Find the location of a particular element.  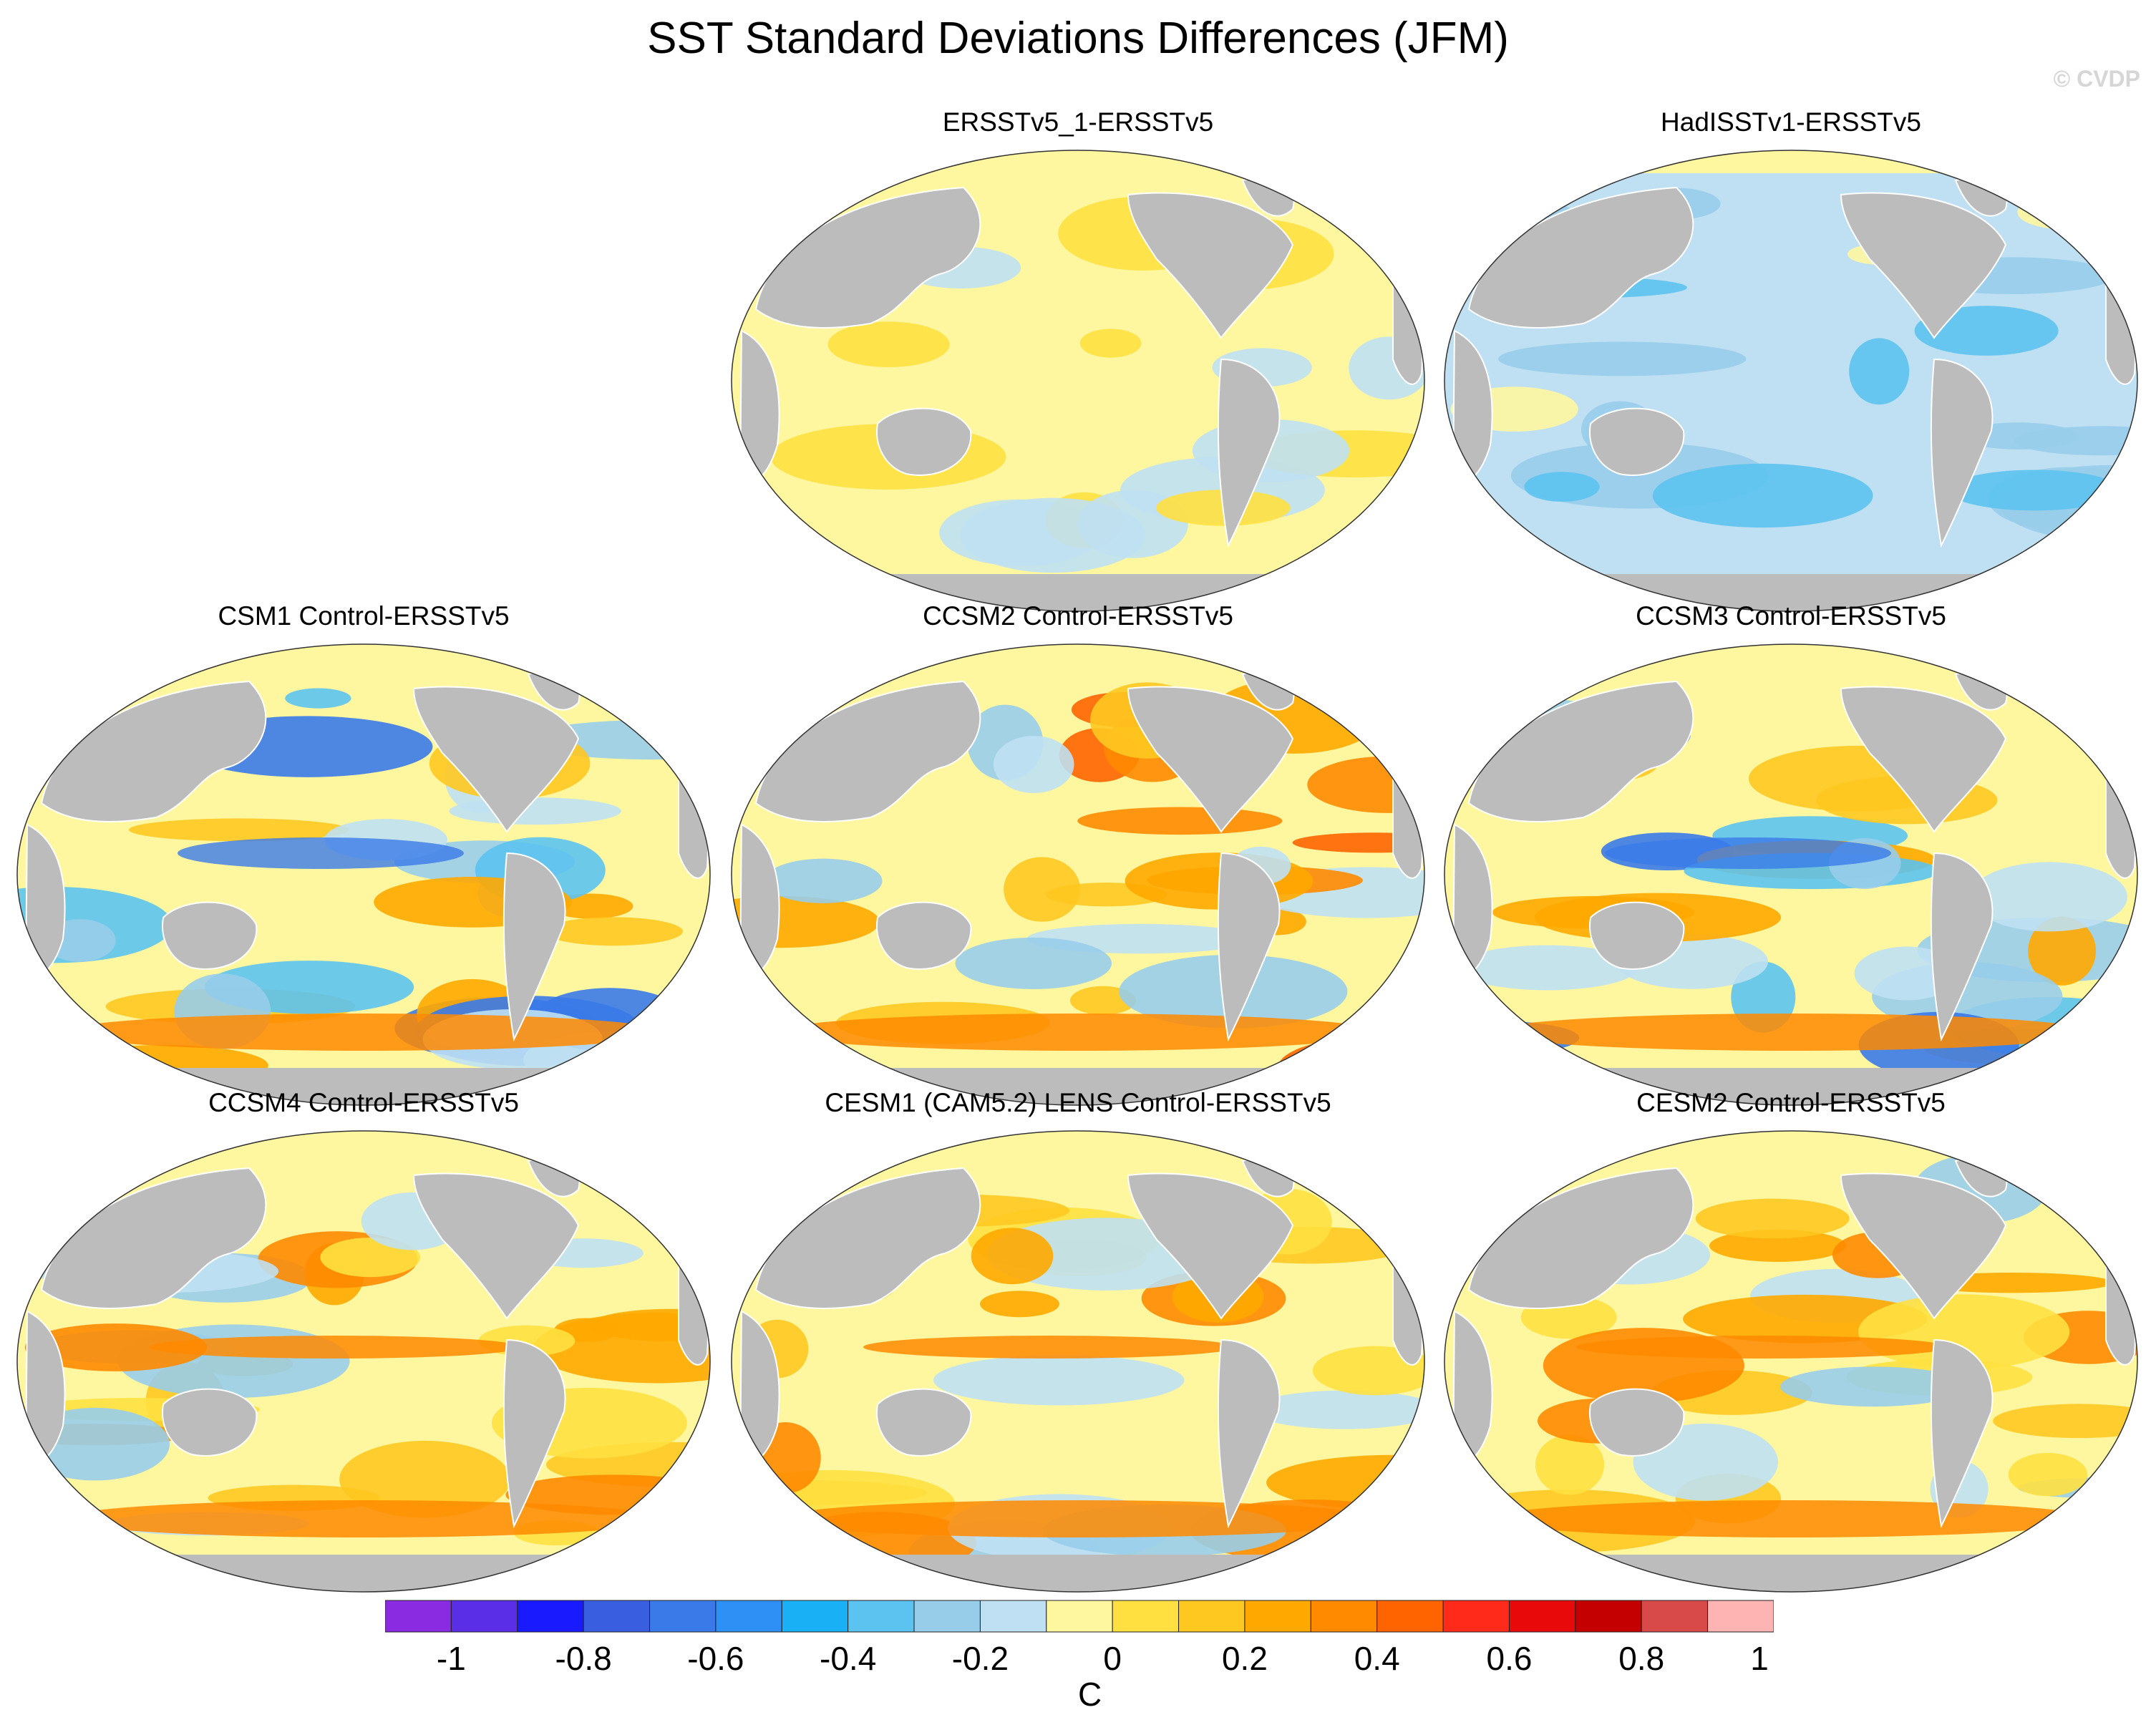

colorbar-tick-label: -0.2 is located at coordinates (980, 1658).